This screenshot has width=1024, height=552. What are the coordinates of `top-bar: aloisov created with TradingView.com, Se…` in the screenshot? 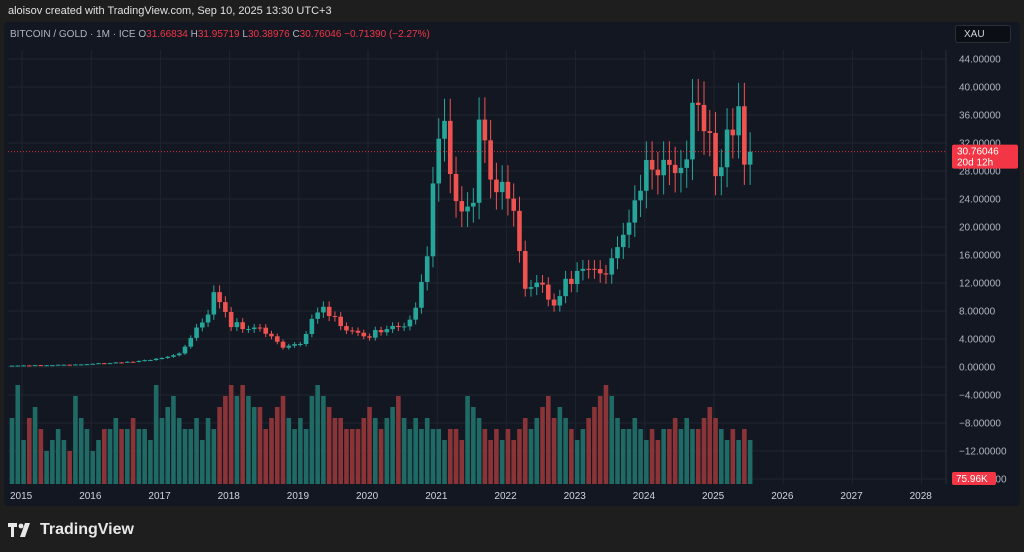 It's located at (512, 11).